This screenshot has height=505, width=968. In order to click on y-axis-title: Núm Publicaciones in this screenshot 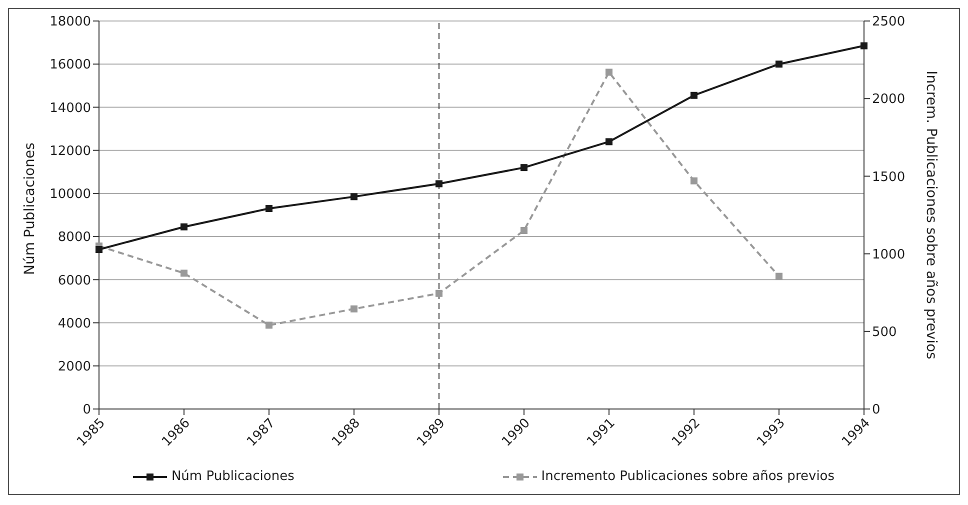, I will do `click(30, 208)`.